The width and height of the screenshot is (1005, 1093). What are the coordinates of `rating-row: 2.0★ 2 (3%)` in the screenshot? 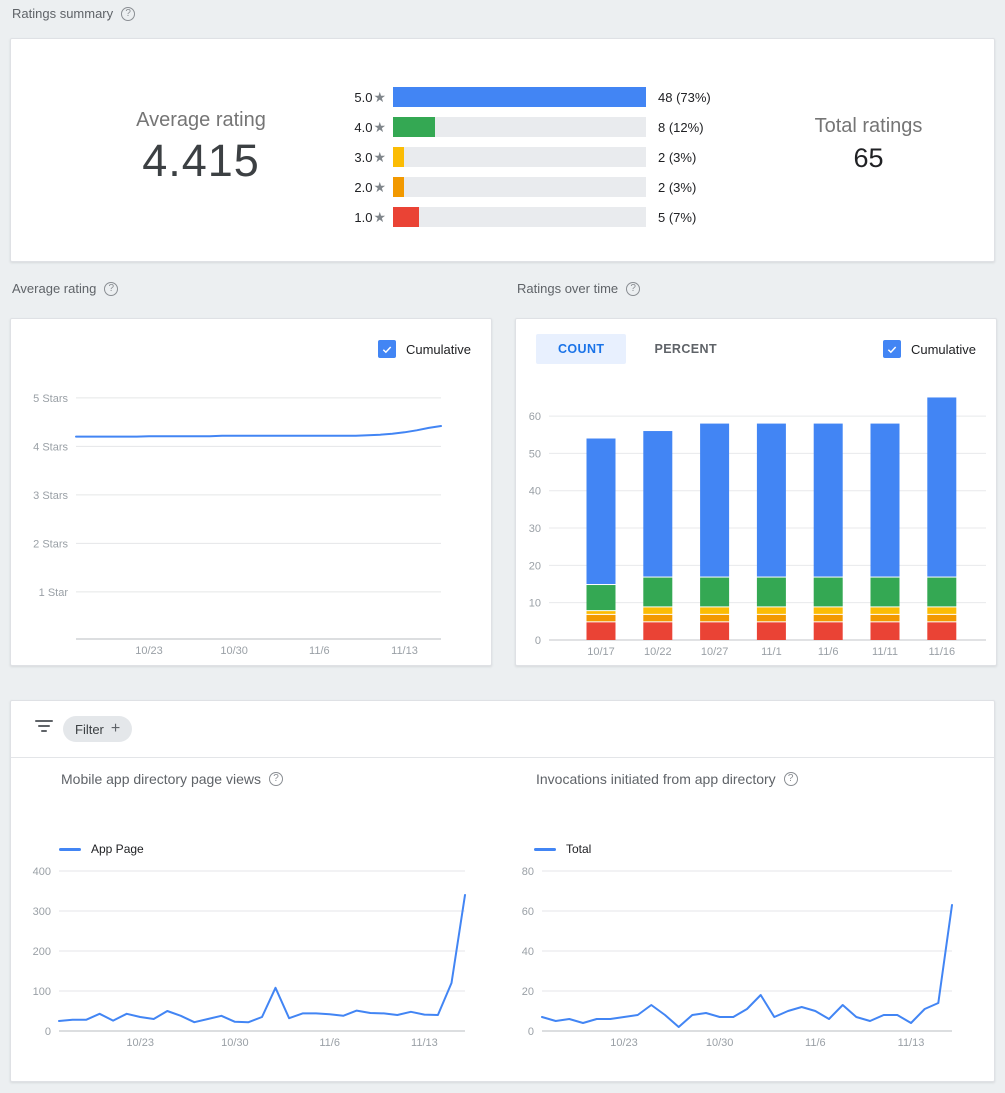 It's located at (529, 187).